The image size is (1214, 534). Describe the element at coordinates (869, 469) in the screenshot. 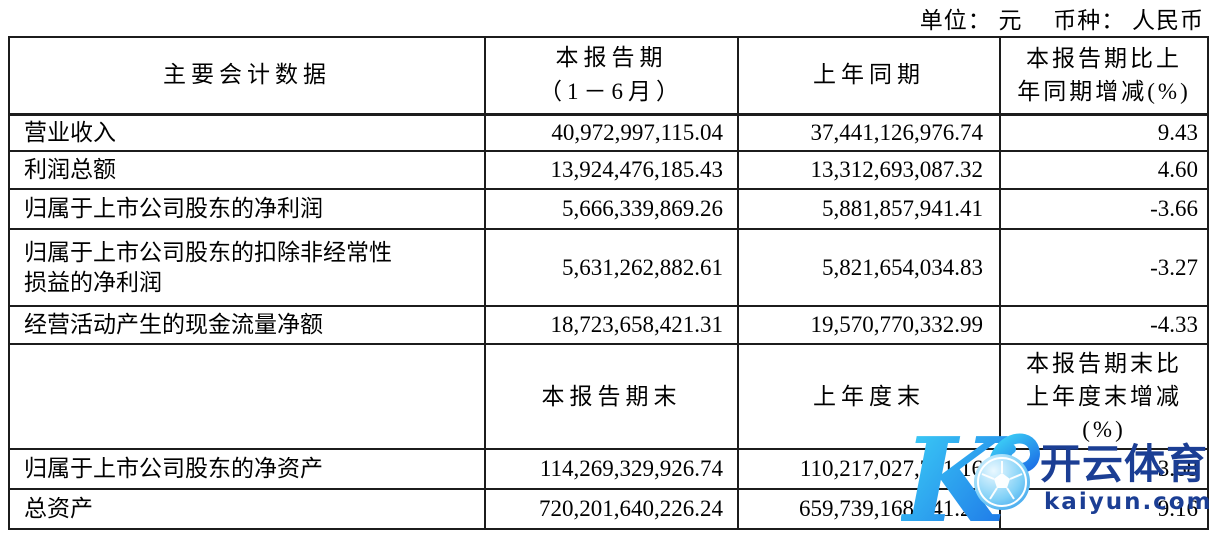

I see `prior-period-value: 110,217,027,781.16` at that location.